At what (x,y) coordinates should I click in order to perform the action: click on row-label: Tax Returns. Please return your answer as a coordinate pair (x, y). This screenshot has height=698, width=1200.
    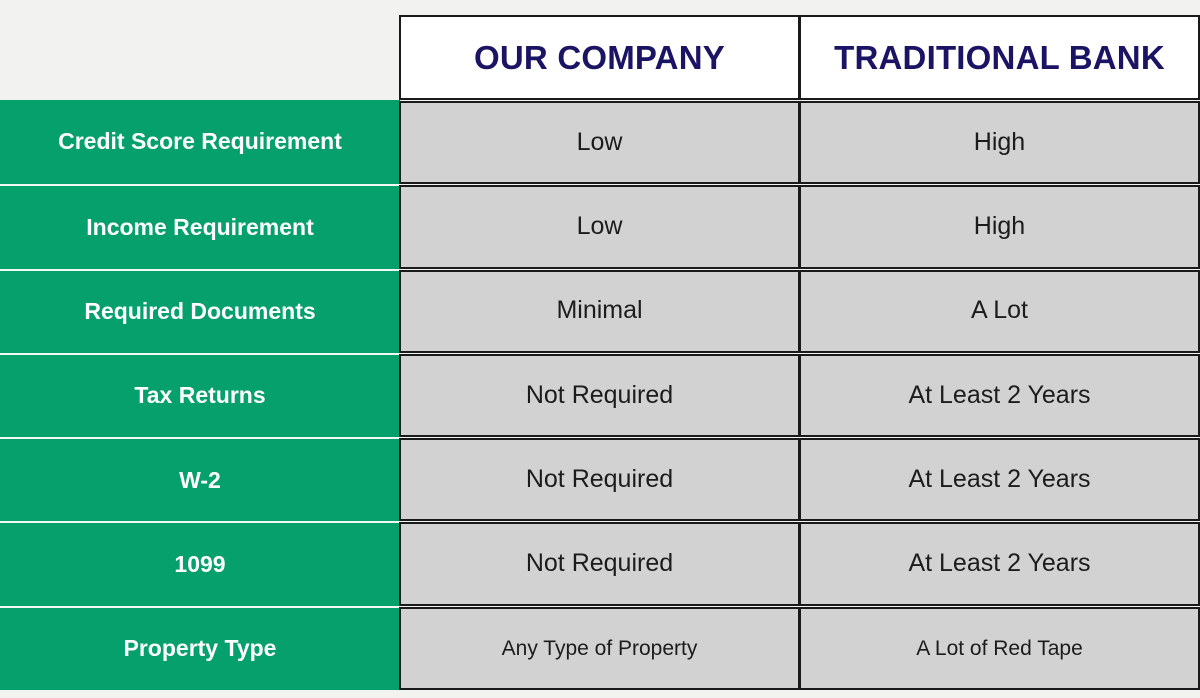
    Looking at the image, I should click on (200, 395).